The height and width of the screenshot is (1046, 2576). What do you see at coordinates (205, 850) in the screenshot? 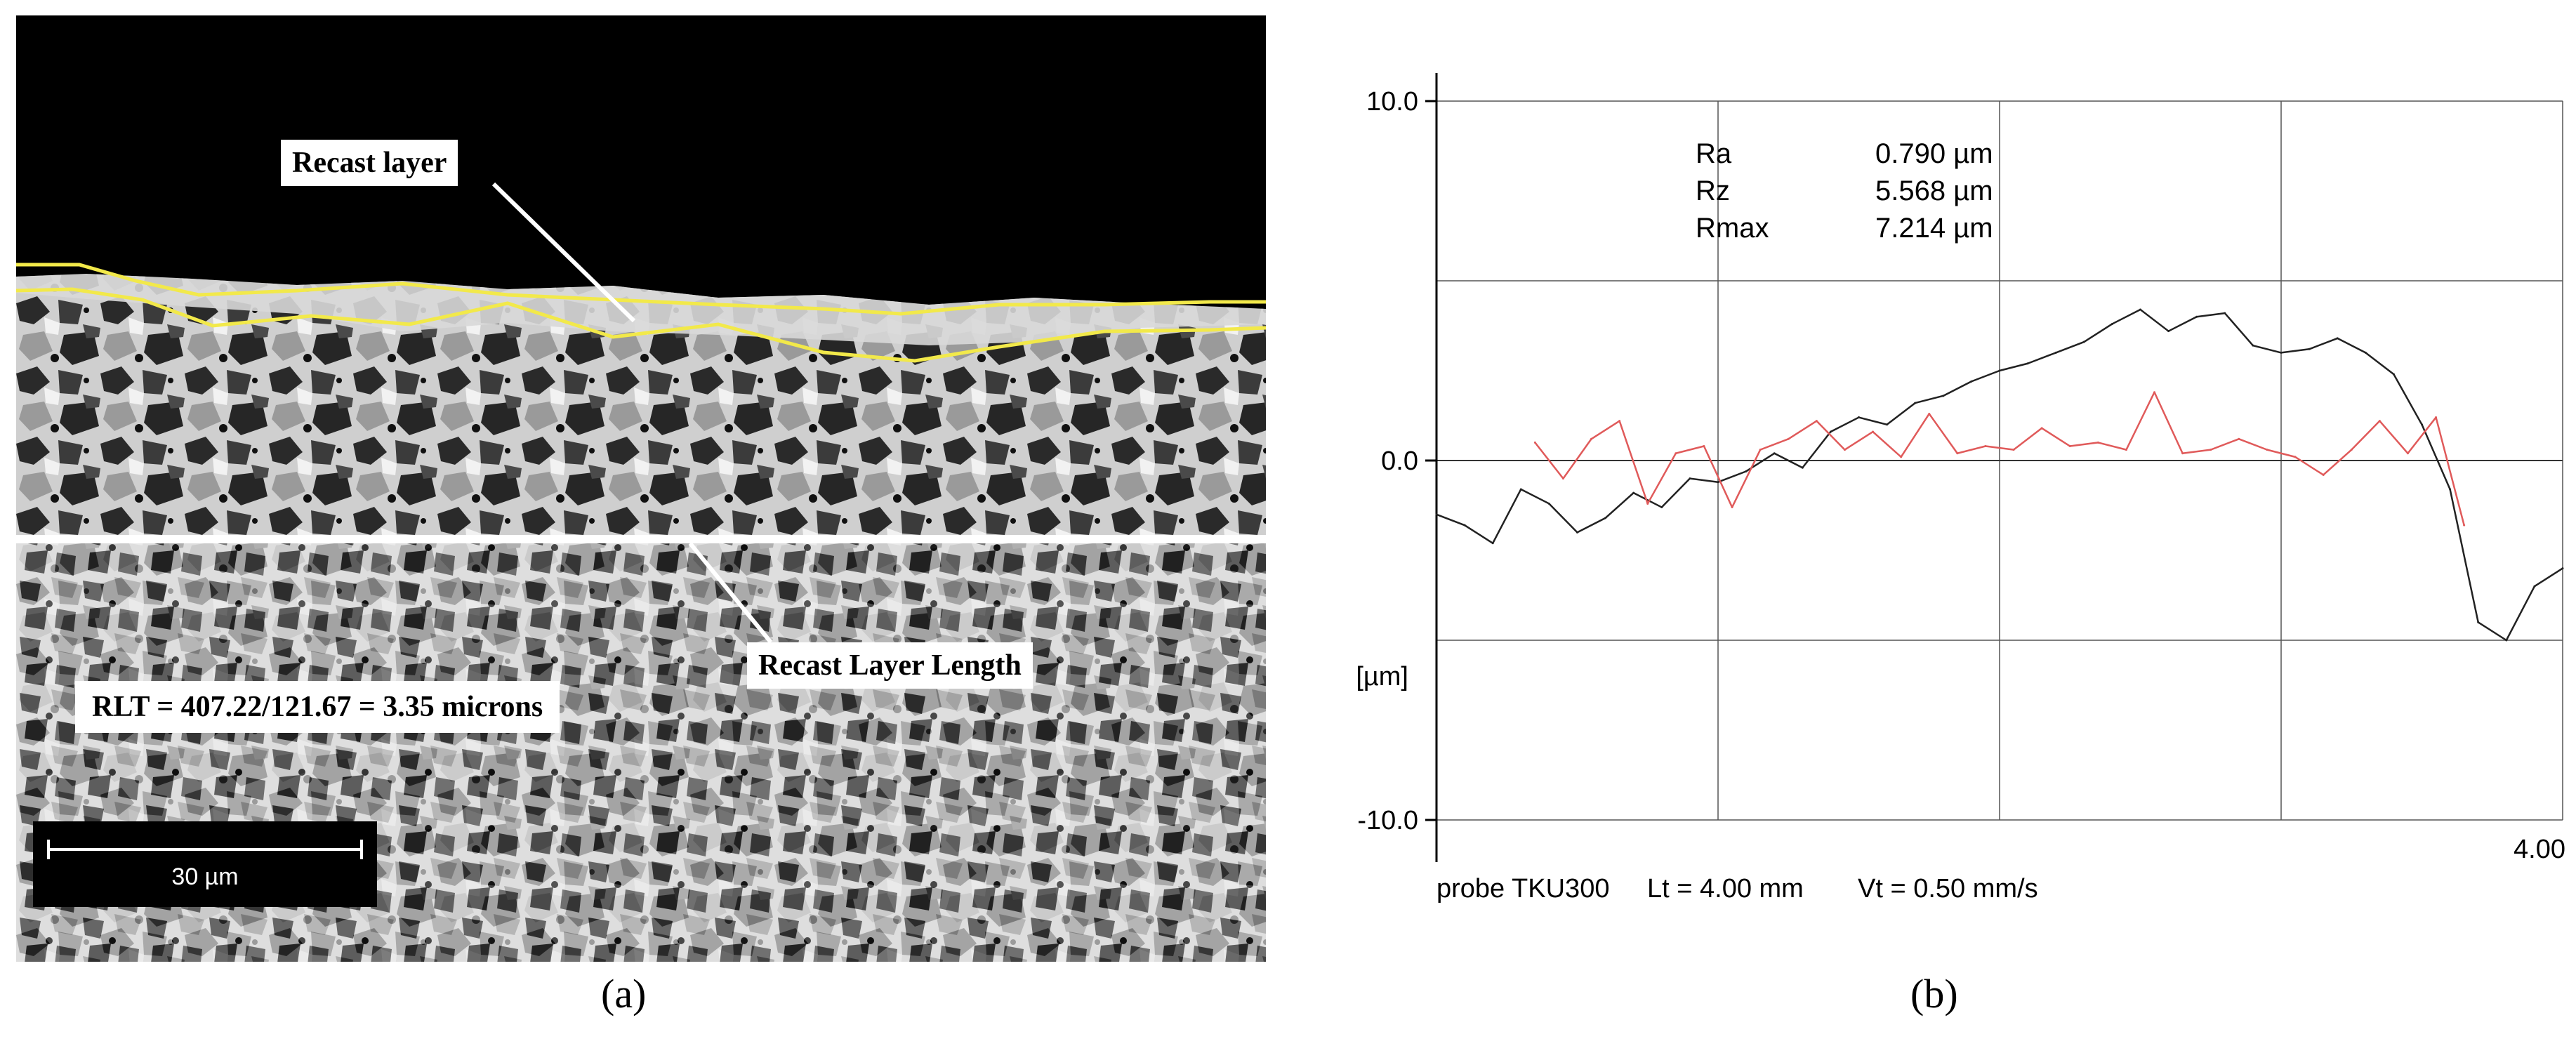
I see `scale-bar-line` at bounding box center [205, 850].